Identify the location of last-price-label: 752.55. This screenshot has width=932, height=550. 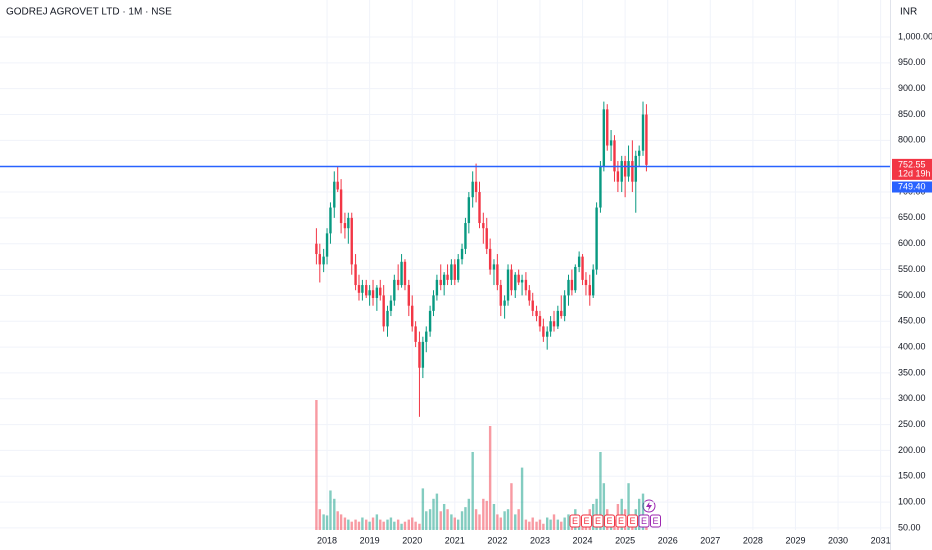
(912, 164).